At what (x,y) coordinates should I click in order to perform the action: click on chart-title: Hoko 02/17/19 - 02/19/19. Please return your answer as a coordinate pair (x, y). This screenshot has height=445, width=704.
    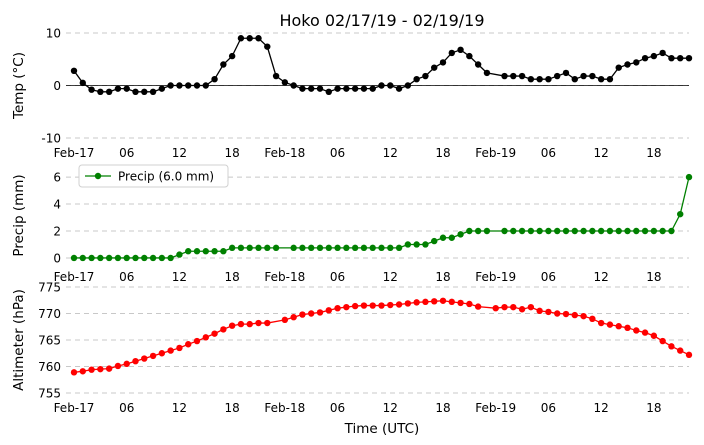
    Looking at the image, I should click on (381, 20).